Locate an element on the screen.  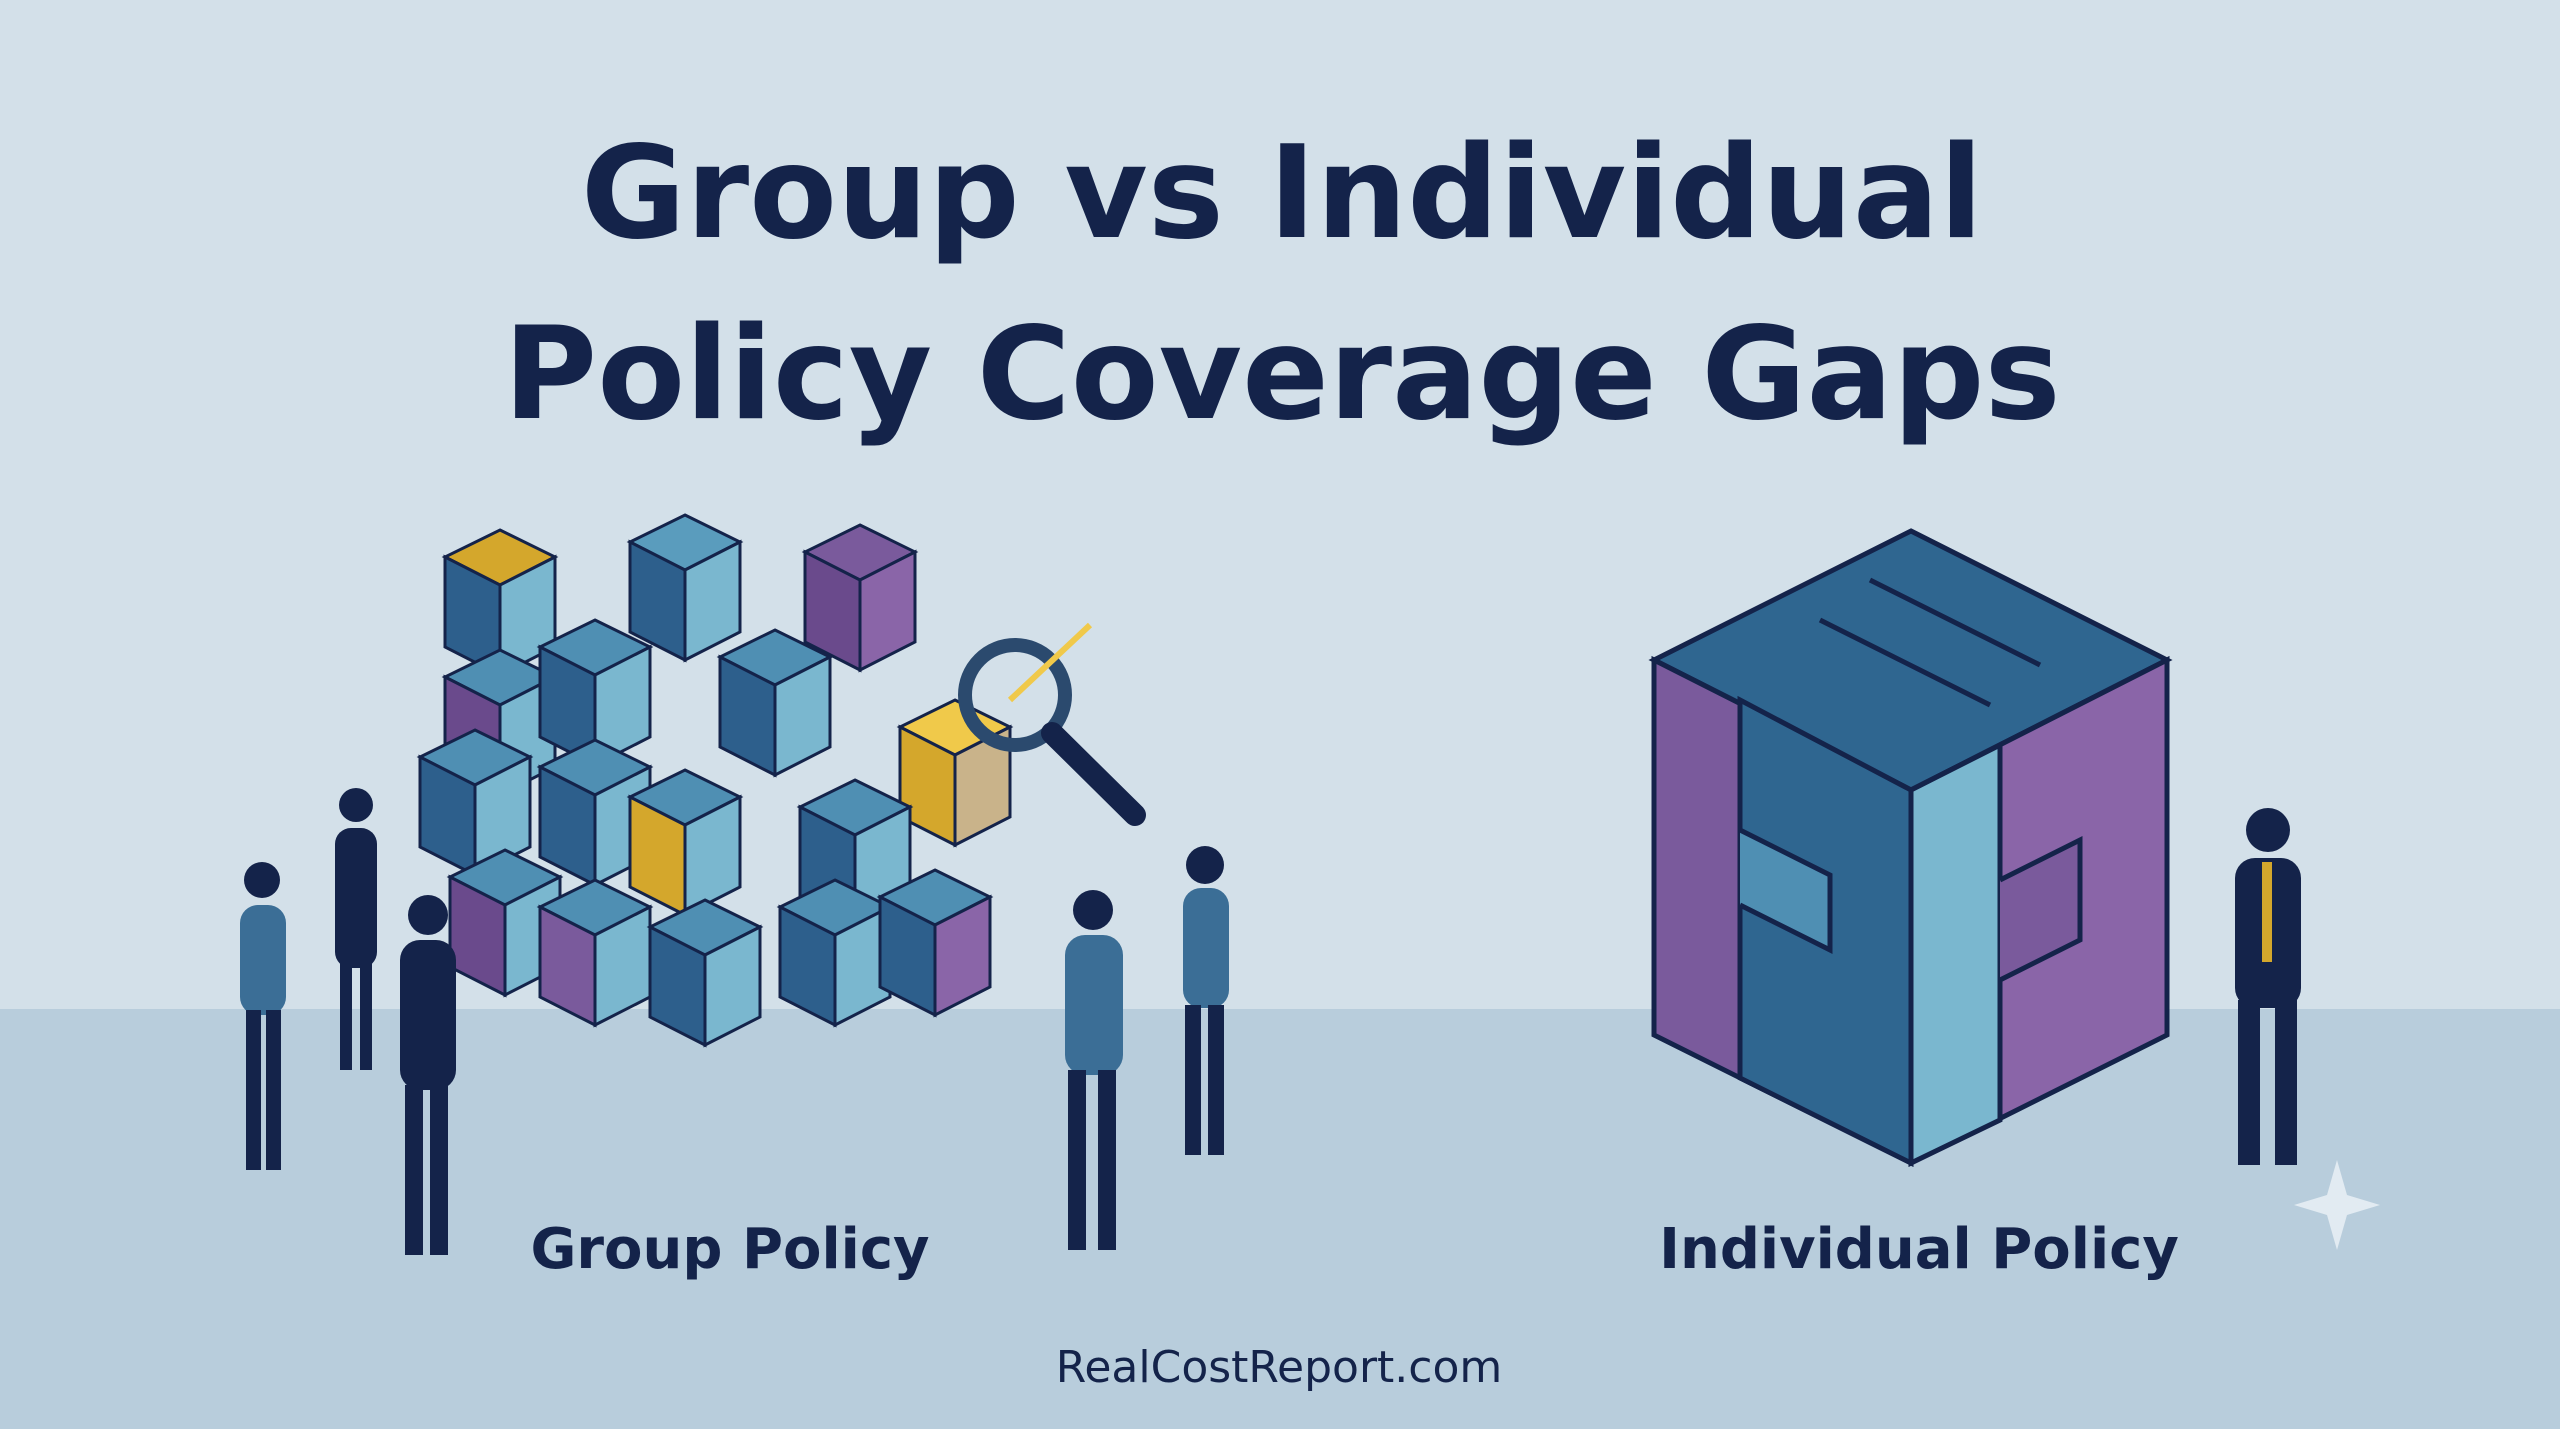
panel-label: Individual Policy is located at coordinates (1919, 1249).